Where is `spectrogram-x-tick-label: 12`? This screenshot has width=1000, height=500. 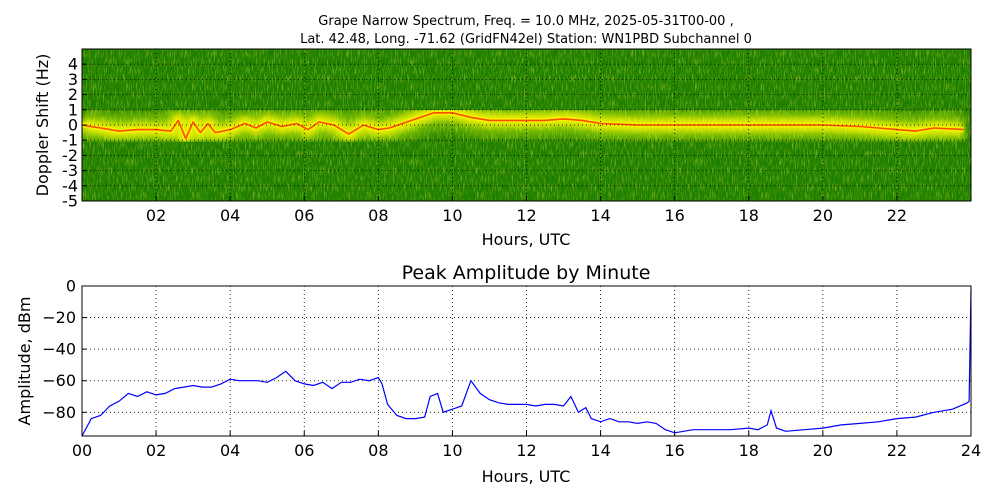
spectrogram-x-tick-label: 12 is located at coordinates (526, 215).